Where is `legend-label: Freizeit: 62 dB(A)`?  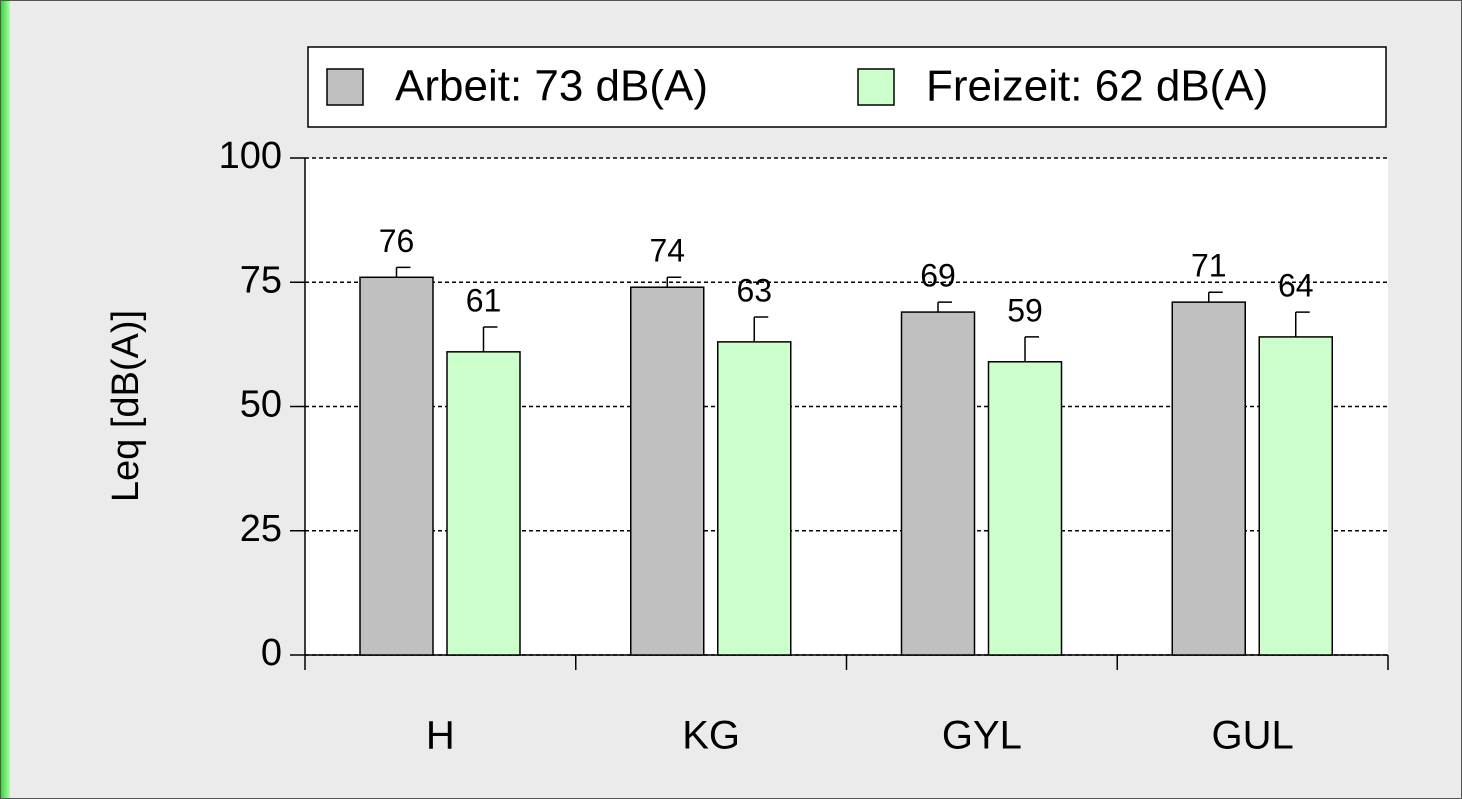
legend-label: Freizeit: 62 dB(A) is located at coordinates (1097, 86).